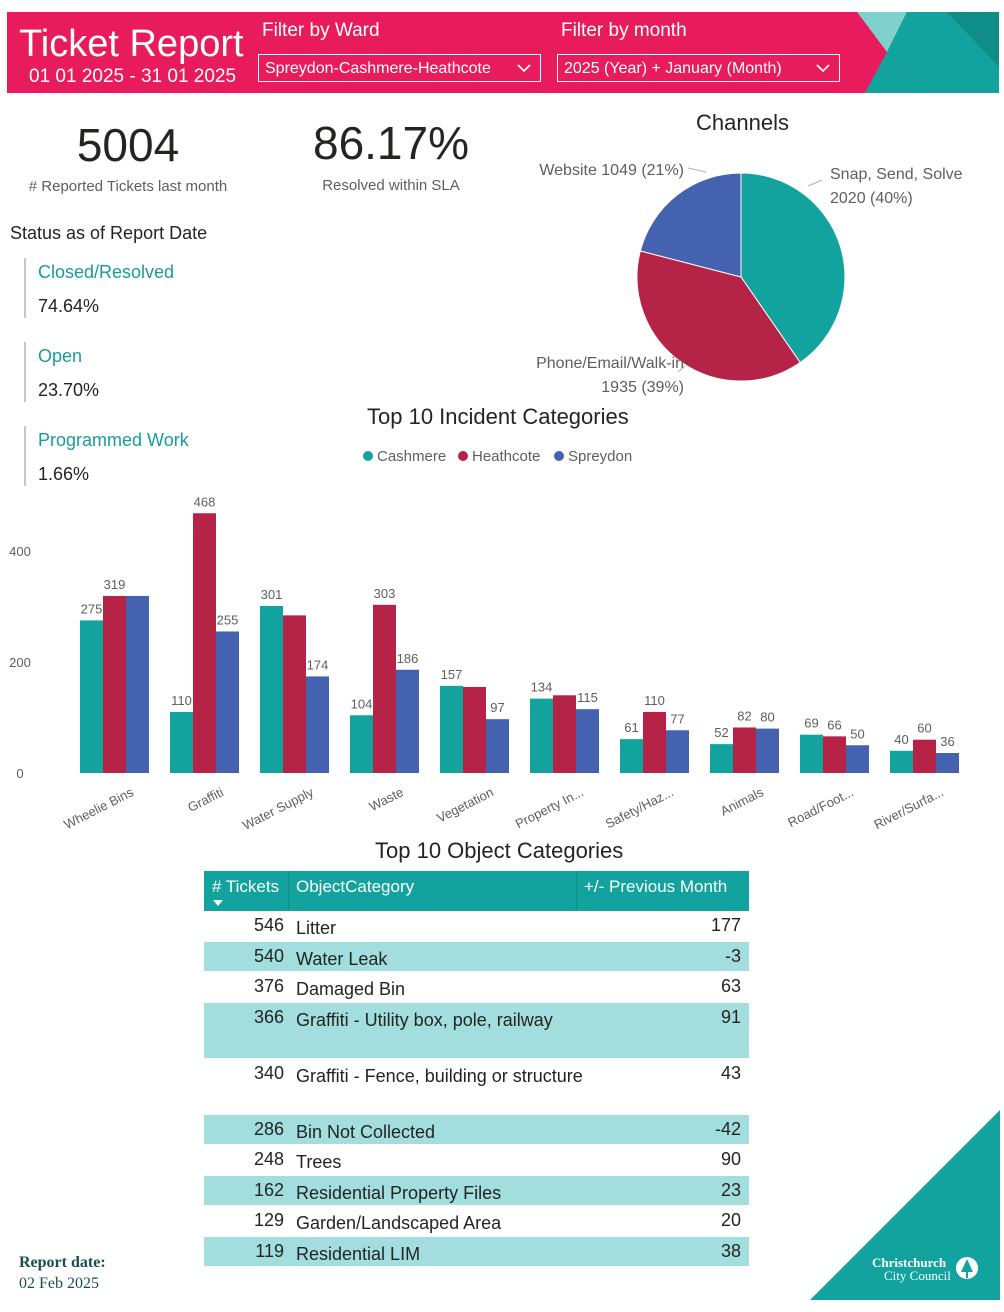 Image resolution: width=1004 pixels, height=1312 pixels. I want to click on cell-tickets: 119, so click(269, 1250).